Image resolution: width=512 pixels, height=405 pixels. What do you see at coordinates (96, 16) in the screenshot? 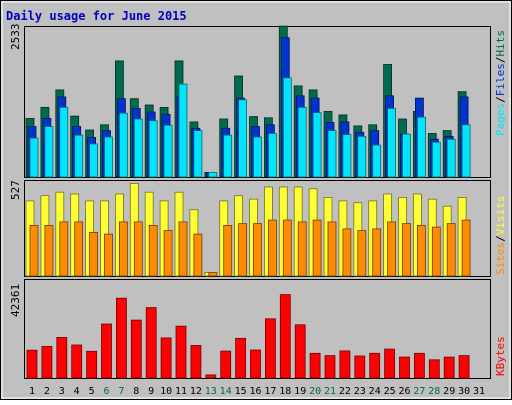
I see `chart-title: Daily usage for June 2015` at bounding box center [96, 16].